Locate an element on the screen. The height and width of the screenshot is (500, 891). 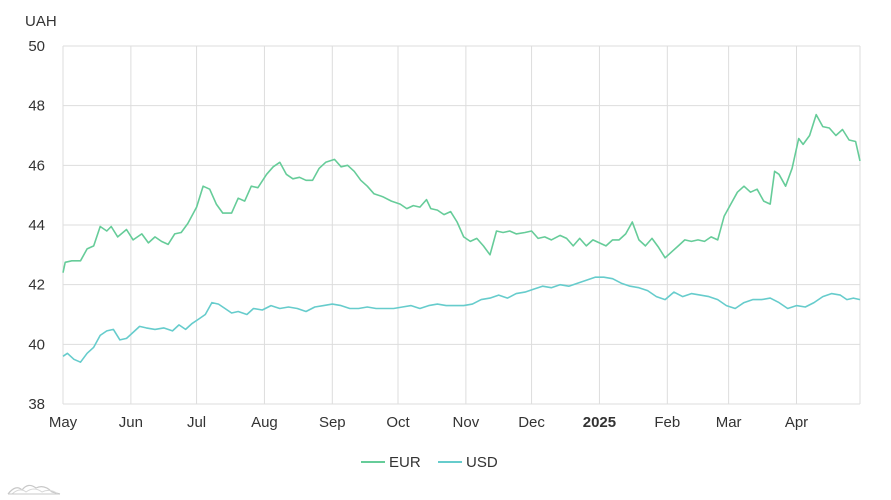
legend-label: EUR is located at coordinates (405, 462).